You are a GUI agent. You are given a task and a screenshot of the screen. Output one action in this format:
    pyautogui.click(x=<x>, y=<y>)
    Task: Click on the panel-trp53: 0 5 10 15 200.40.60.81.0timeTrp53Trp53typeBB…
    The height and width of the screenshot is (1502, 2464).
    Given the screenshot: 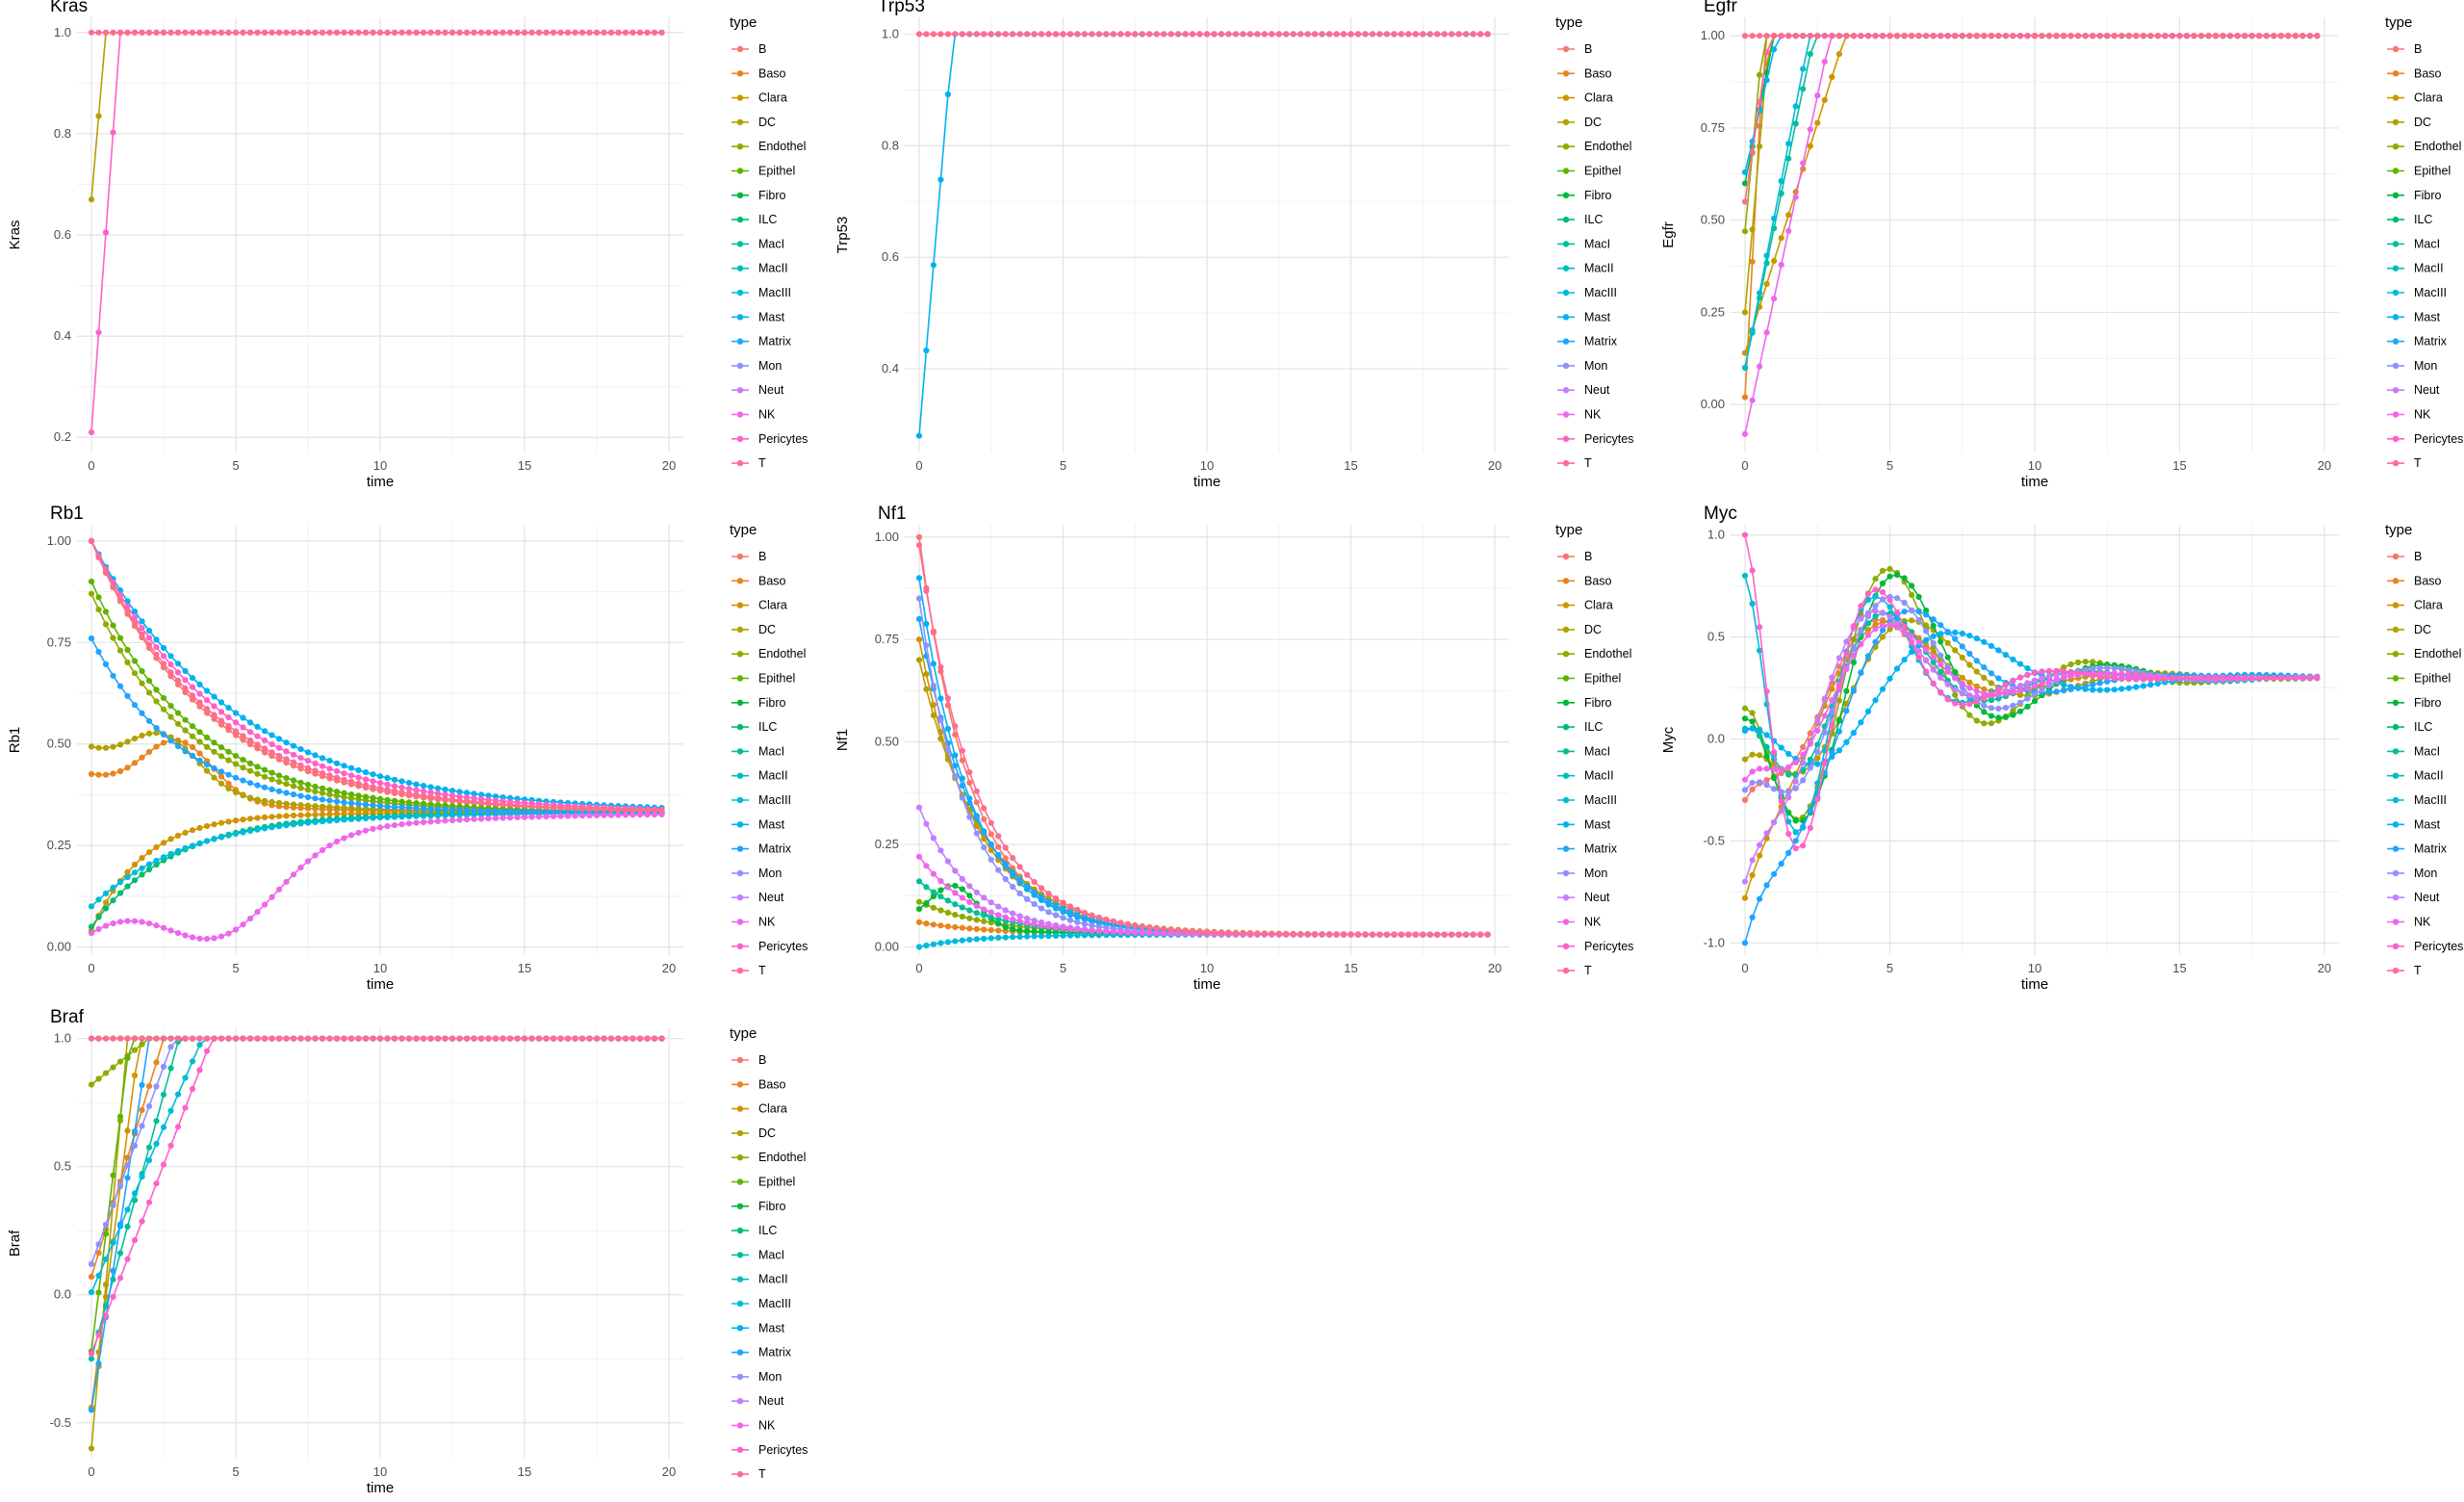 What is the action you would take?
    pyautogui.click(x=1233, y=245)
    